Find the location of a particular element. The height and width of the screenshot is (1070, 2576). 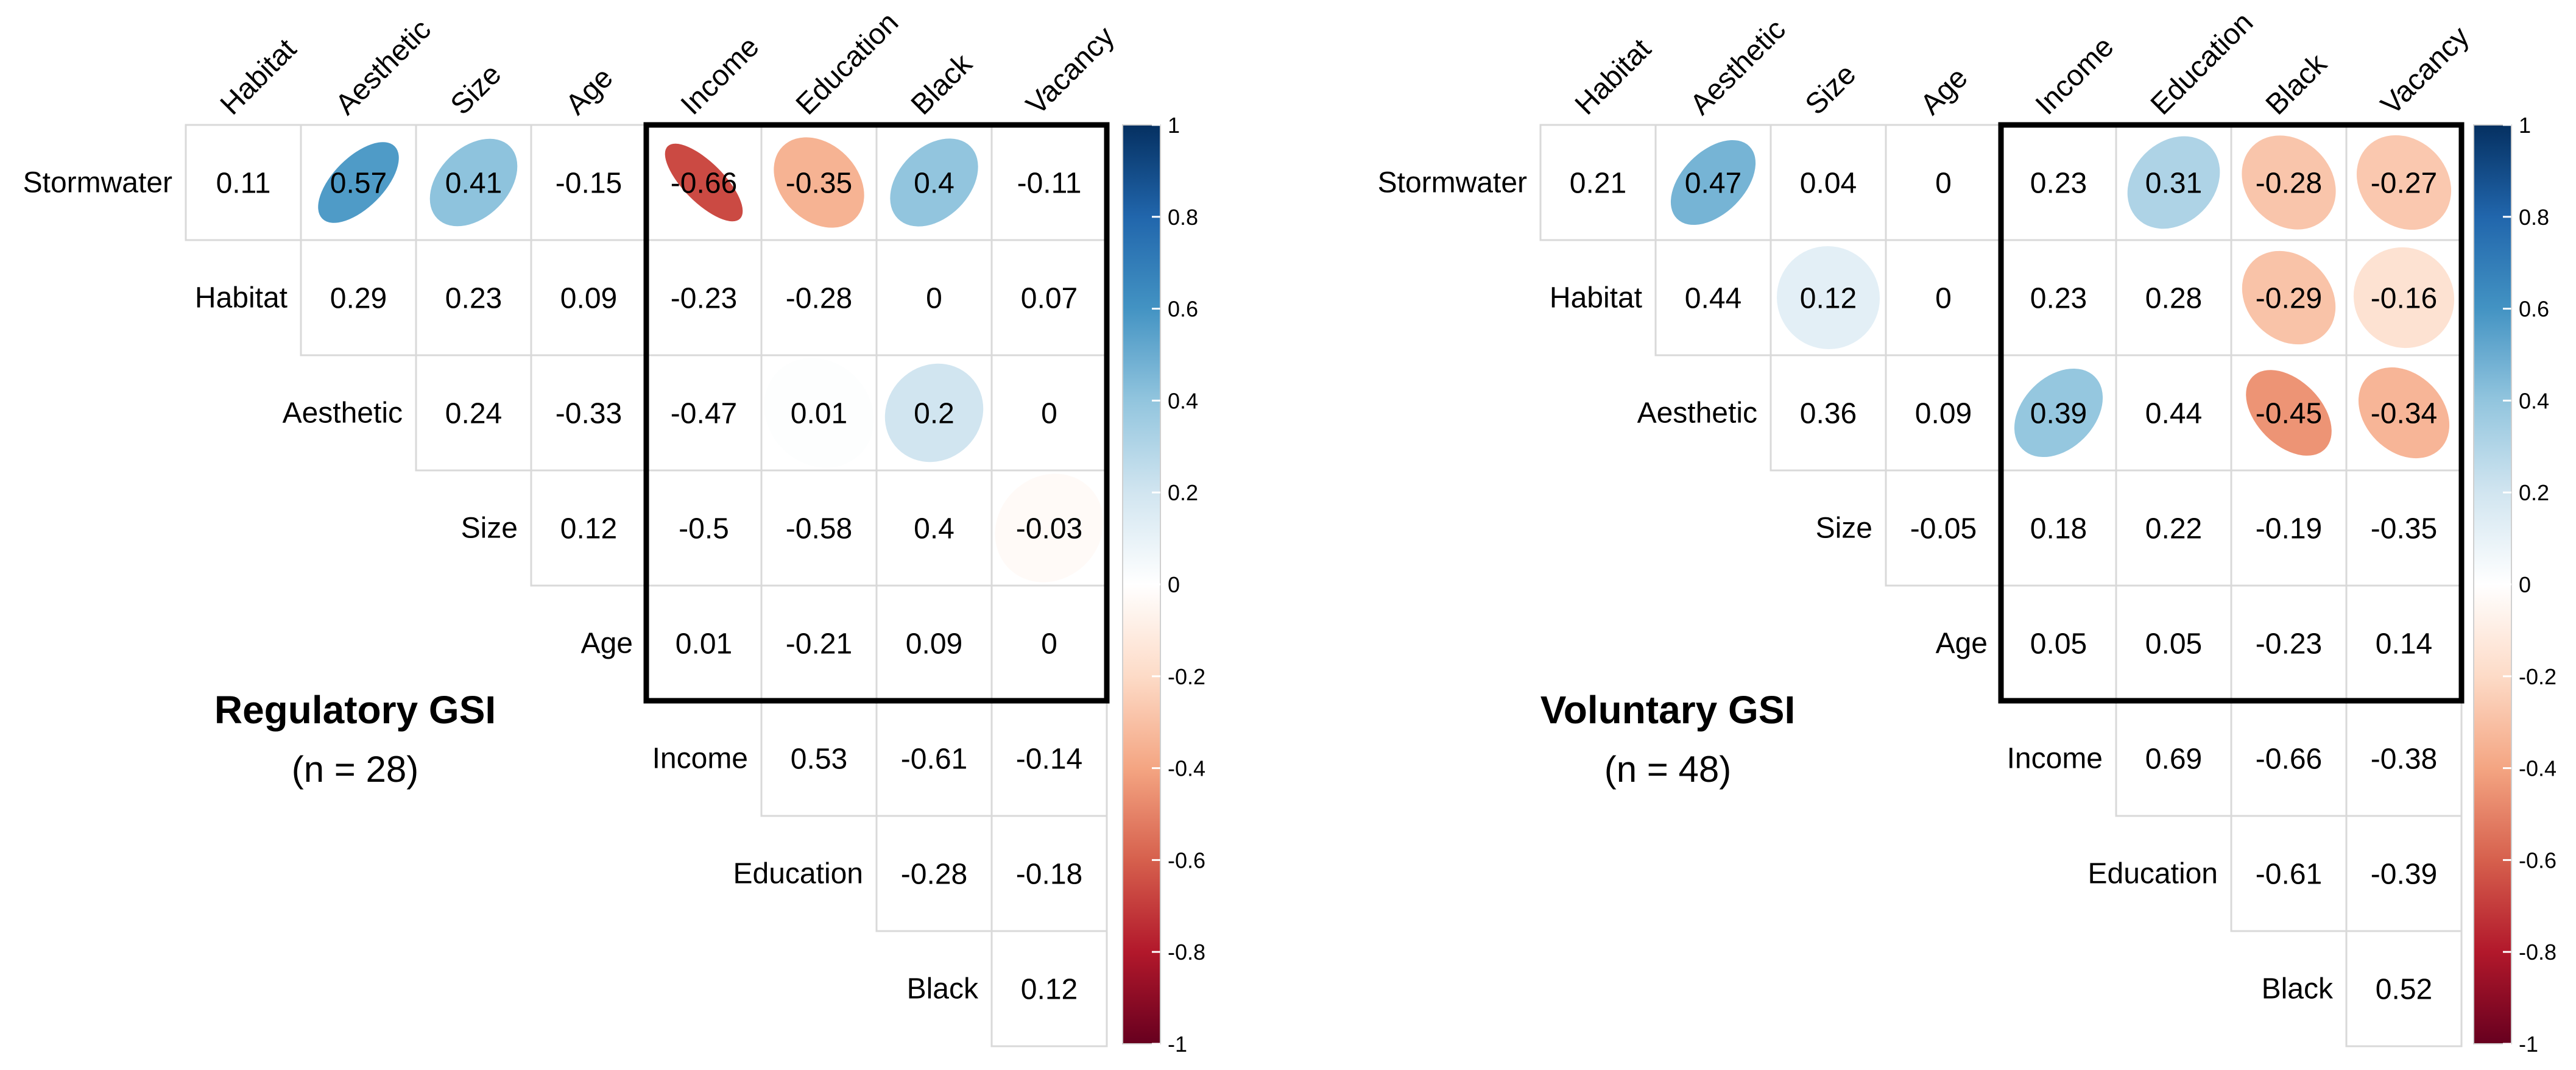

correlation-value: 0.28 is located at coordinates (2173, 299).